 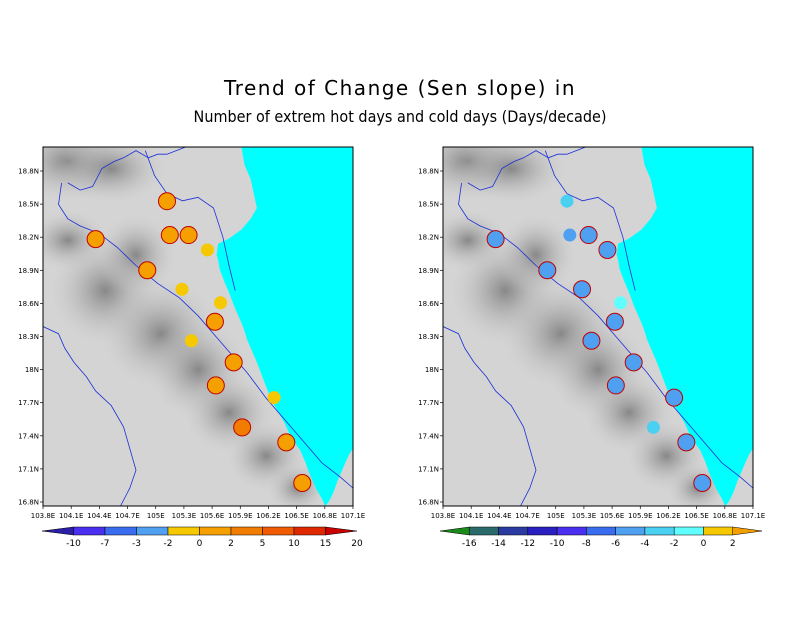 What do you see at coordinates (190, 220) in the screenshot?
I see `river-line` at bounding box center [190, 220].